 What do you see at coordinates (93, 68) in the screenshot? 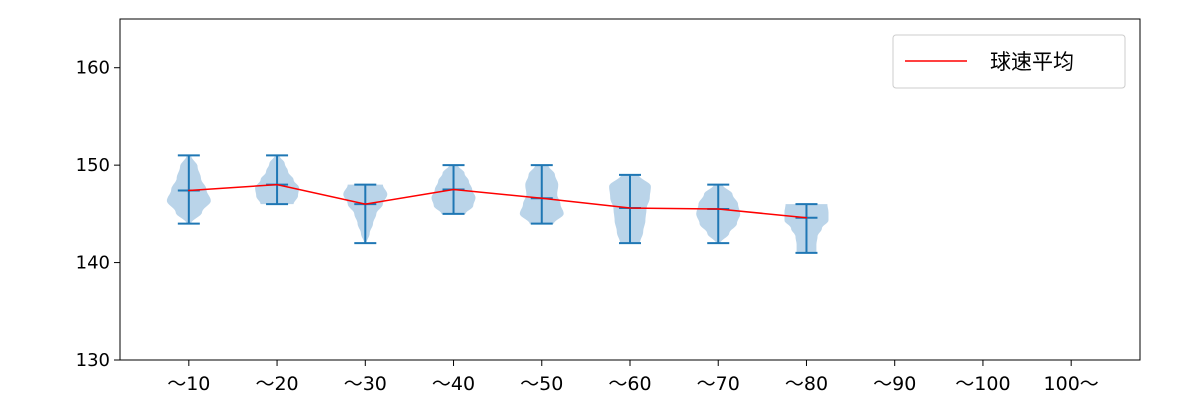
I see `y-tick-label: 160` at bounding box center [93, 68].